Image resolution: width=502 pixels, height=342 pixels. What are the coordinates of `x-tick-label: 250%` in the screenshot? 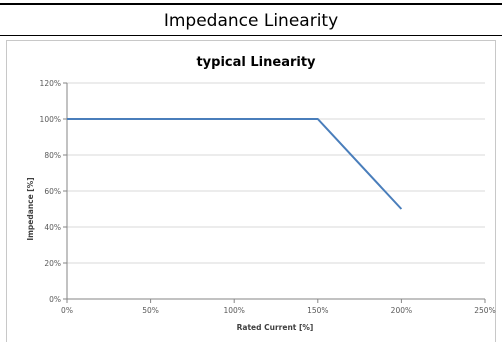 It's located at (484, 310).